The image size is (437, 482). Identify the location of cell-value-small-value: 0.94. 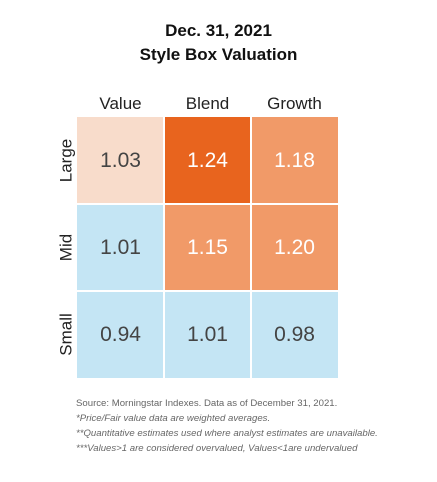
(120, 334).